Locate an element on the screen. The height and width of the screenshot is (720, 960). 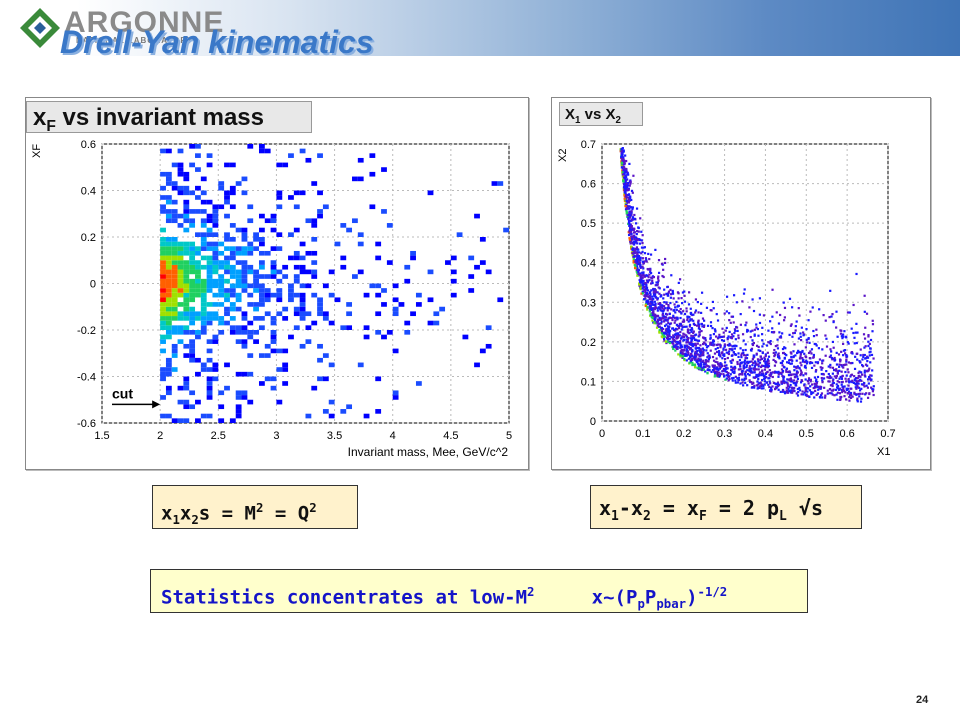
title-xf-sub: F is located at coordinates (51, 126).